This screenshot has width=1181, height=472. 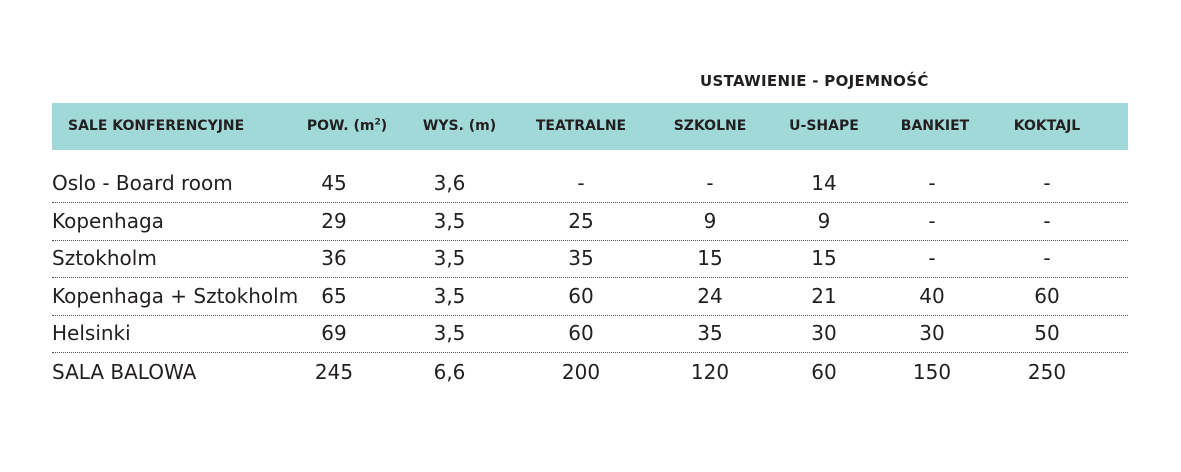 I want to click on area-value: 65, so click(x=334, y=296).